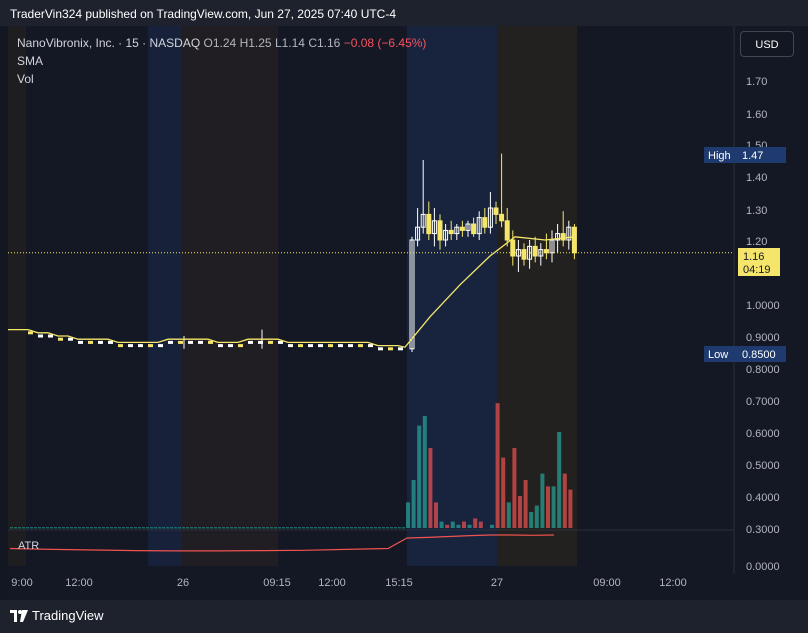  What do you see at coordinates (25, 79) in the screenshot?
I see `legend-vol: Vol` at bounding box center [25, 79].